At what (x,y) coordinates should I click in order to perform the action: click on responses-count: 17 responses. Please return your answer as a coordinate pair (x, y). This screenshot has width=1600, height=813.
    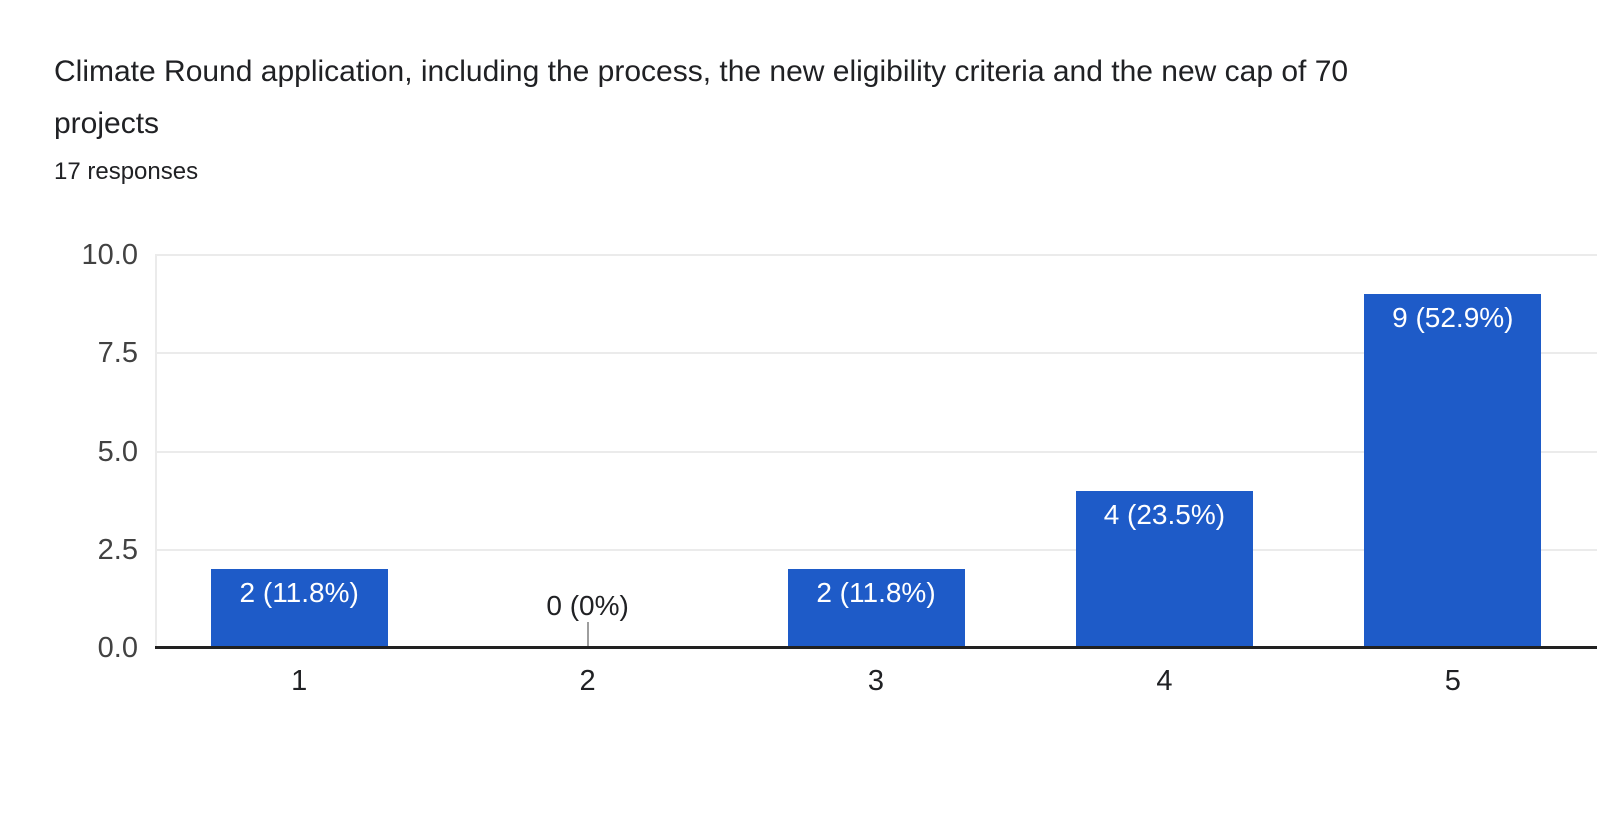
    Looking at the image, I should click on (126, 171).